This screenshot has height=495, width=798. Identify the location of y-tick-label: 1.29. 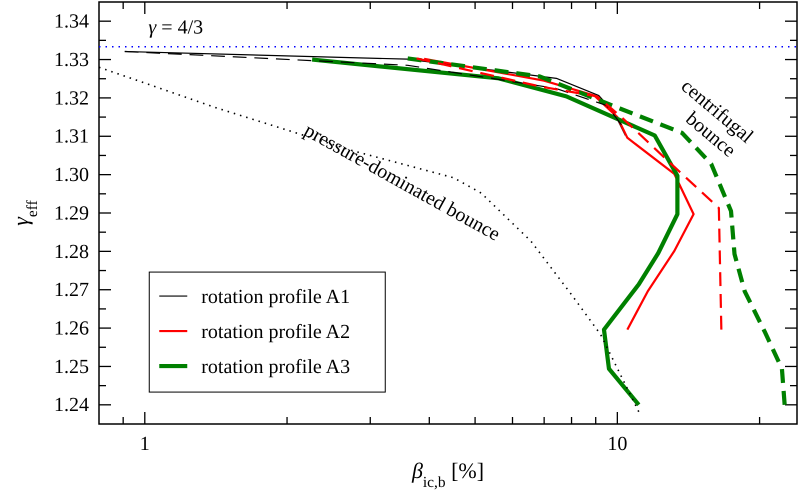
(71, 213).